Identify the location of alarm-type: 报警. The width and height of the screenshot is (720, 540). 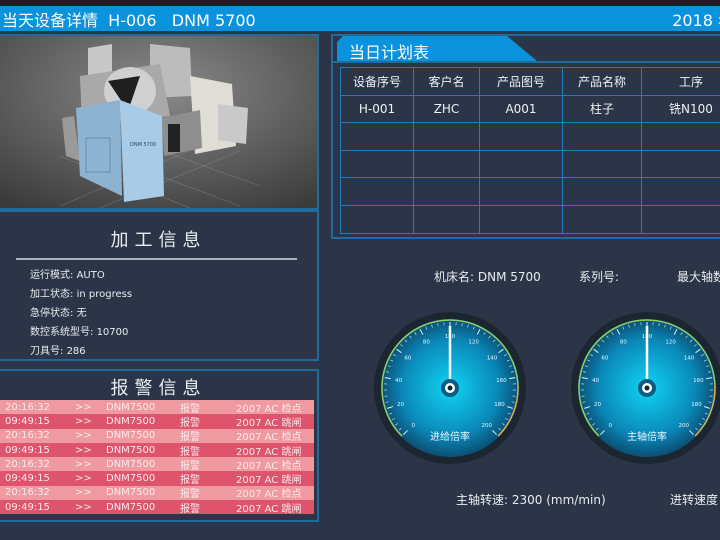
(190, 509).